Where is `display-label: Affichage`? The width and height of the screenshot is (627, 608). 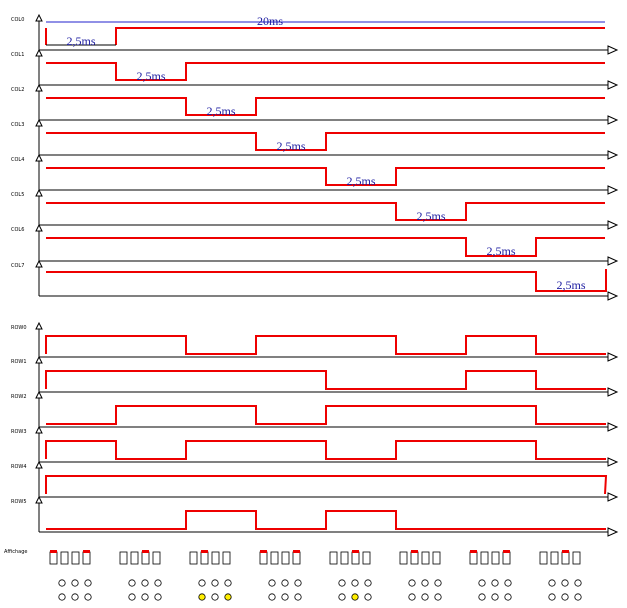
display-label: Affichage is located at coordinates (16, 552).